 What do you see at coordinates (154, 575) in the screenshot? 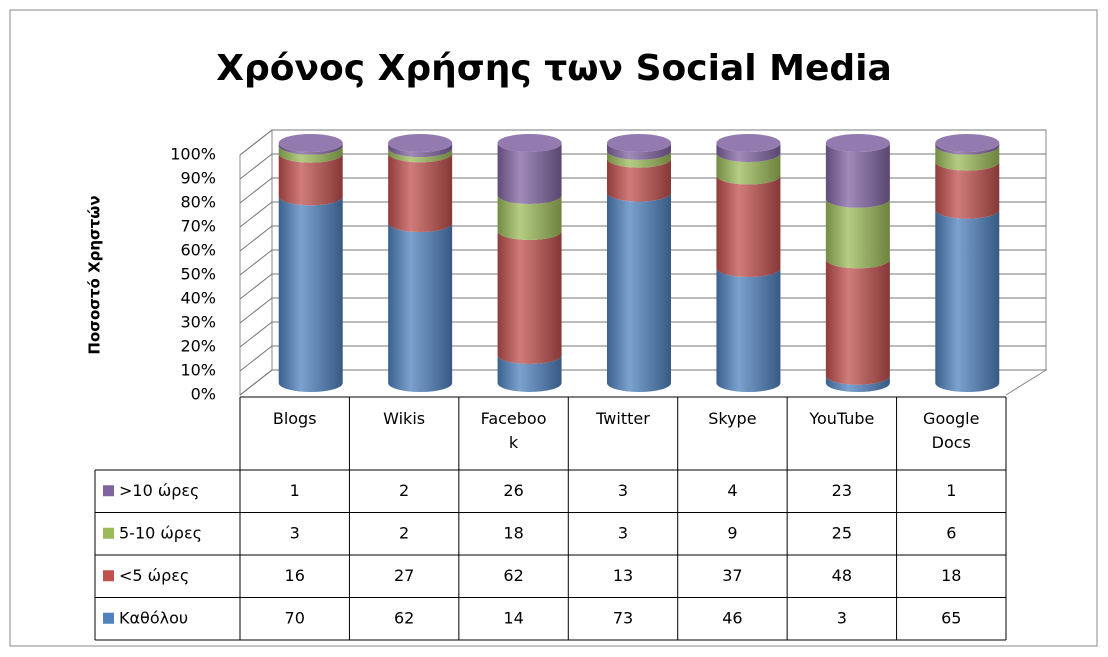
I see `legend-label: <5 ώρες` at bounding box center [154, 575].